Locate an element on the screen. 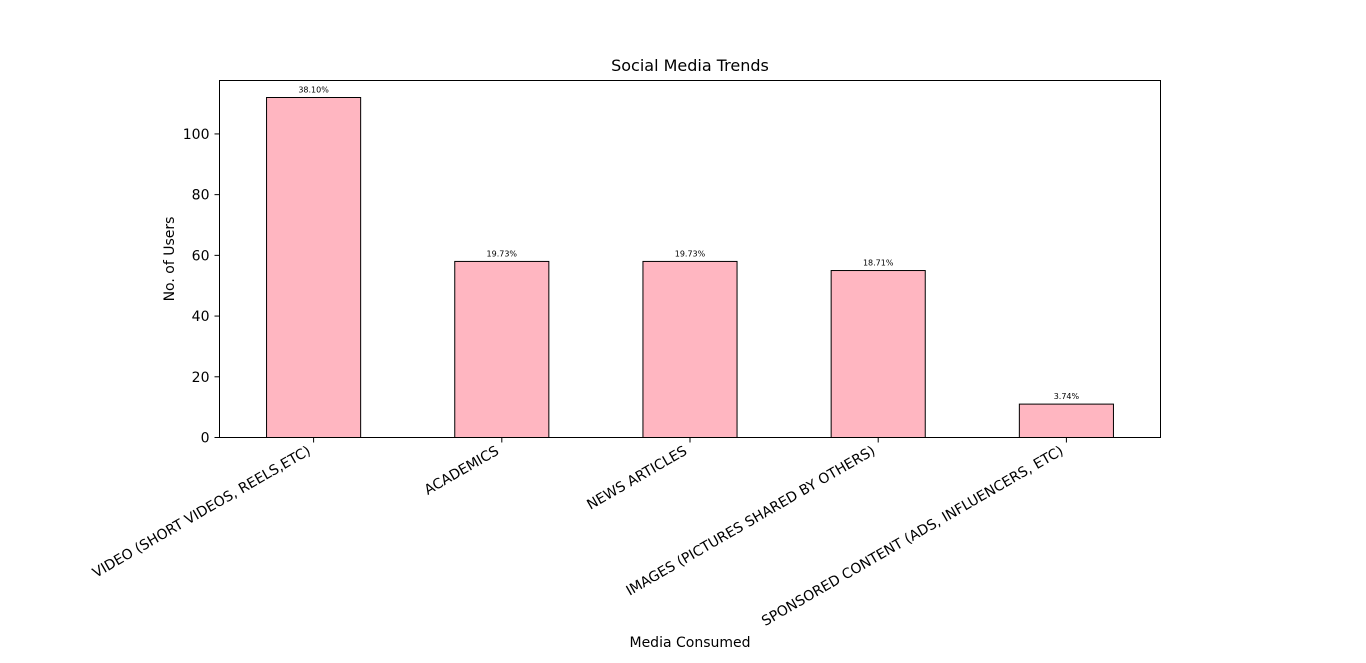  y-tick-label: 60 is located at coordinates (201, 256).